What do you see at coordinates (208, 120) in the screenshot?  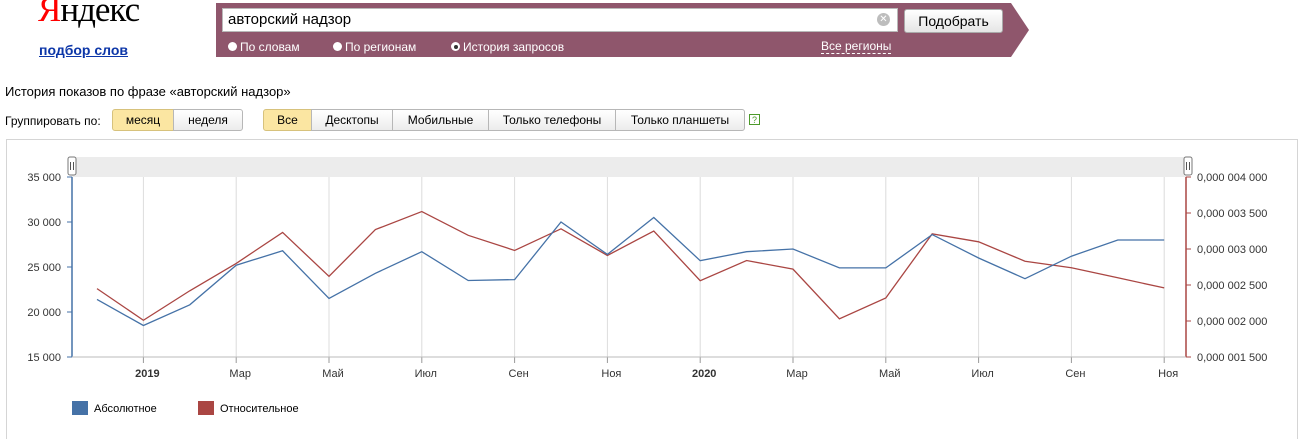 I see `group-week-button: неделя` at bounding box center [208, 120].